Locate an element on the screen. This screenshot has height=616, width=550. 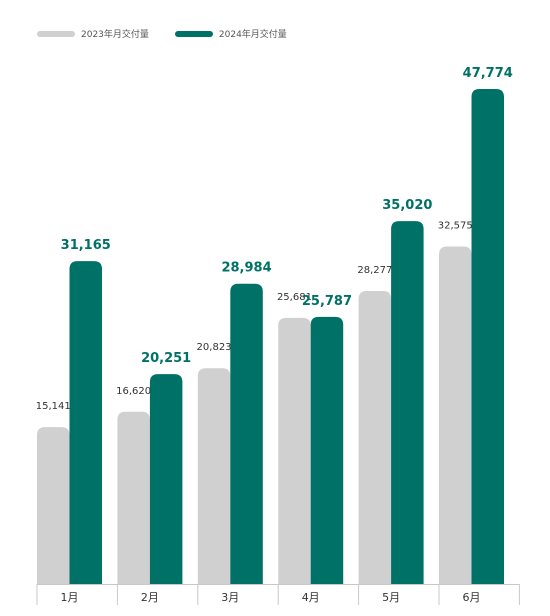
data-label-2024-2: 20,251 is located at coordinates (166, 358).